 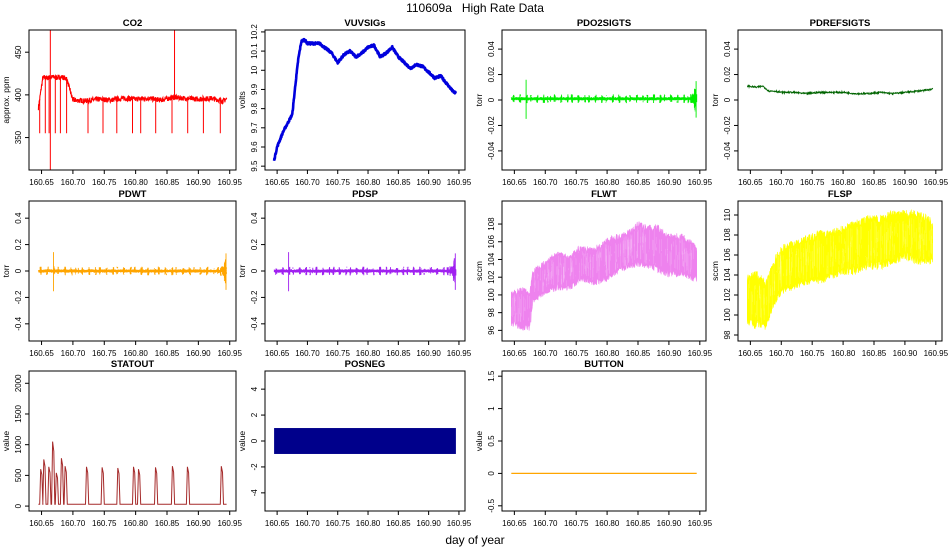 I want to click on y-tick-label: 4, so click(x=254, y=388).